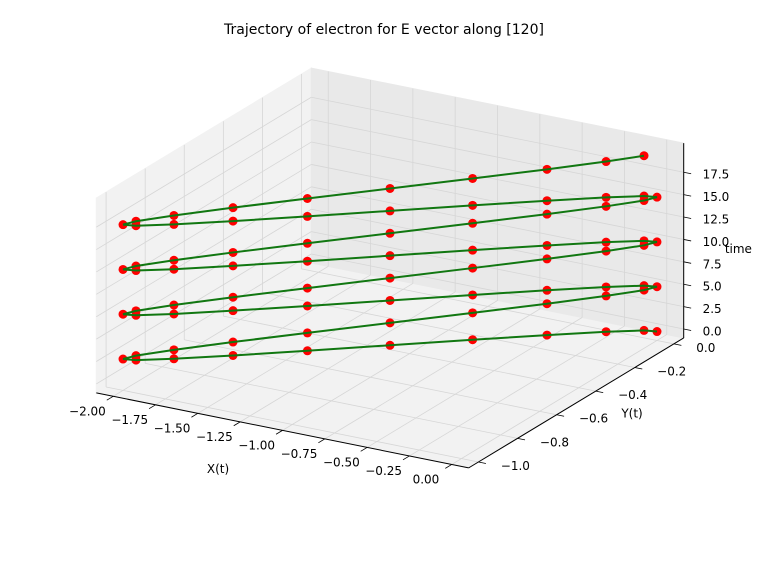 The image size is (768, 576). Describe the element at coordinates (738, 249) in the screenshot. I see `z-axis-label: time` at that location.